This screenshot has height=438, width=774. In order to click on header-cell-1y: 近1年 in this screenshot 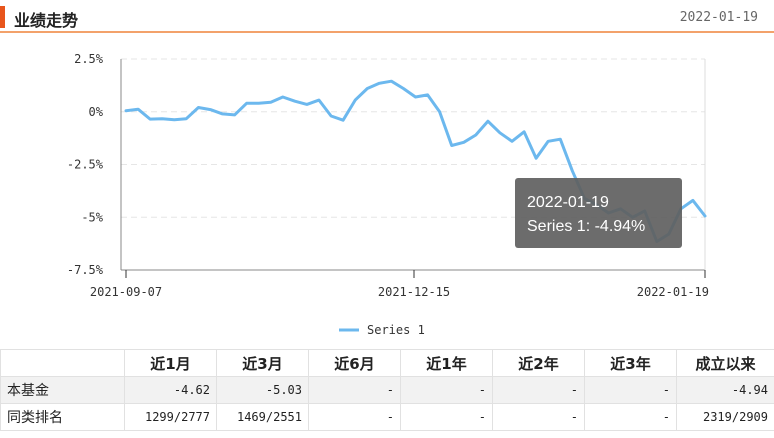, I will do `click(446, 363)`.